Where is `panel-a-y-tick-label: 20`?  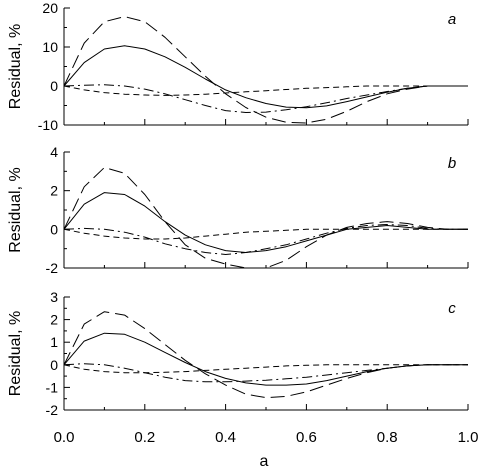 panel-a-y-tick-label: 20 is located at coordinates (50, 8).